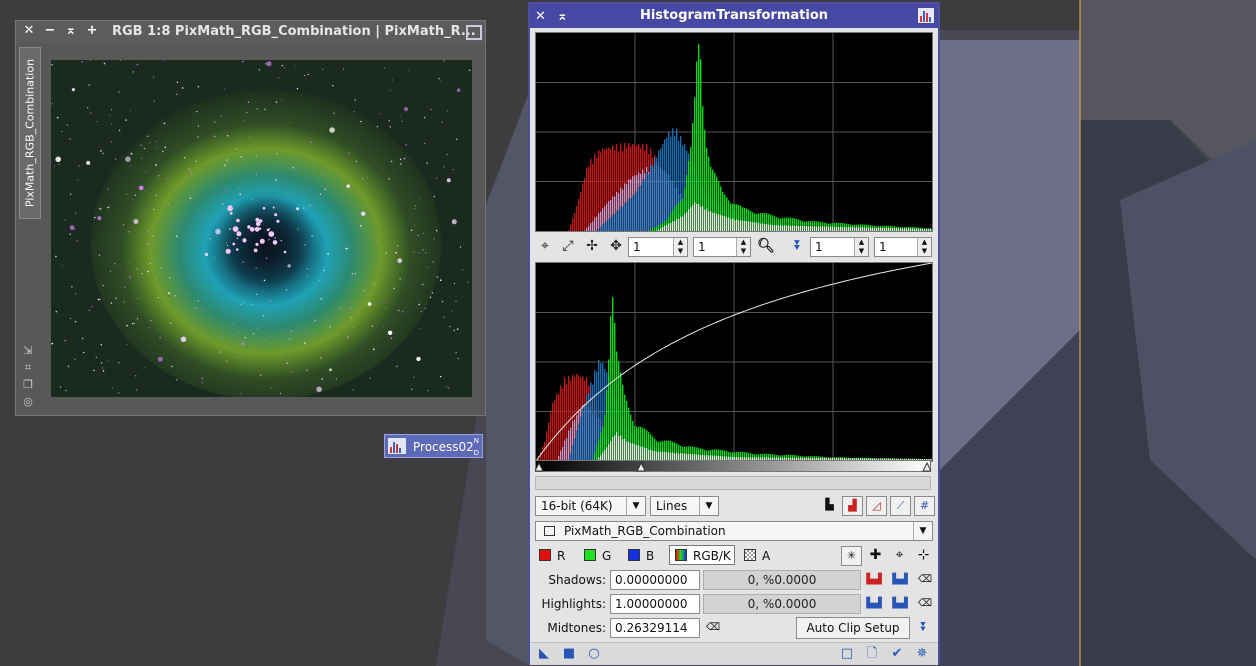  I want to click on show-histogram-icon: ▟, so click(852, 506).